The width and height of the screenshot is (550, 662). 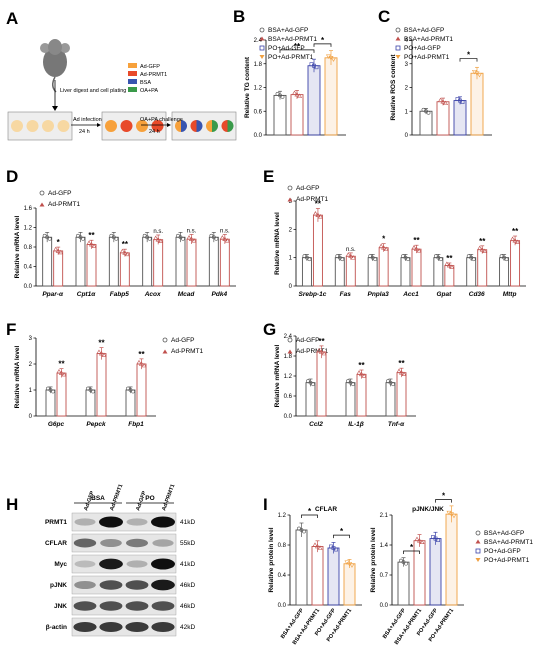 I want to click on legend-label: BSA+Ad-GFP, so click(x=288, y=30).